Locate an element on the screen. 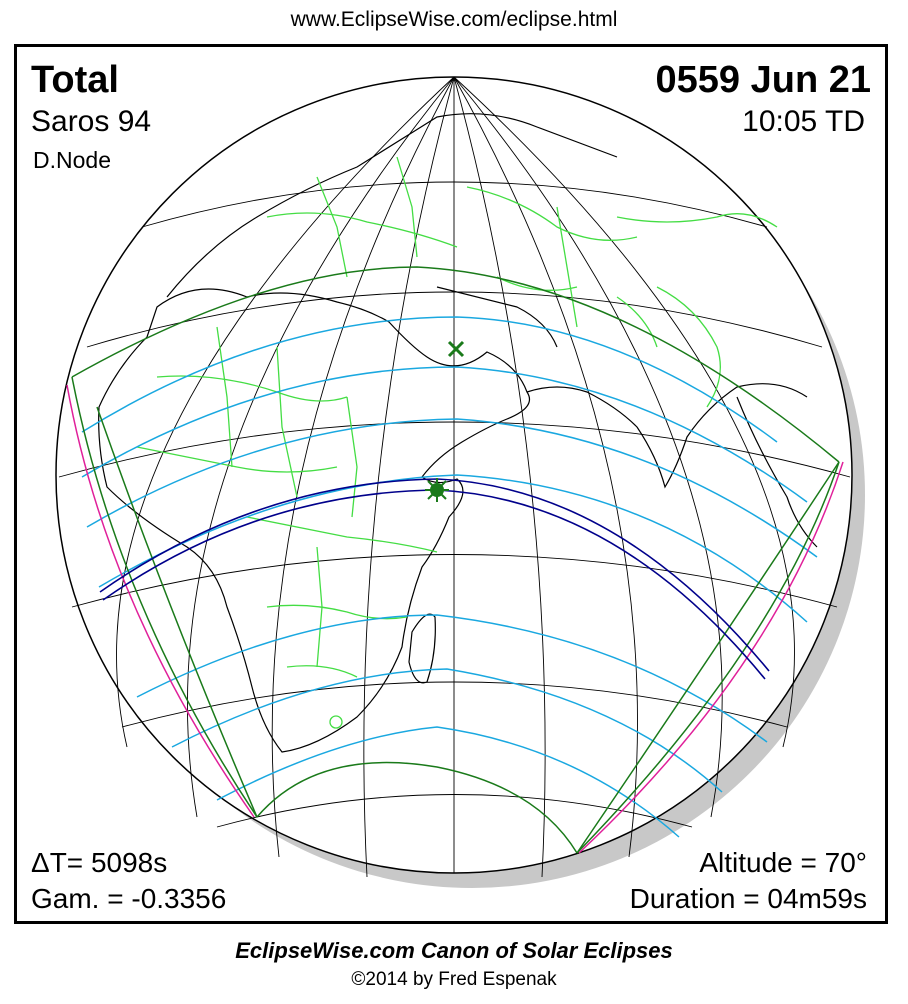 The width and height of the screenshot is (908, 1004). node-label: D.Node is located at coordinates (72, 160).